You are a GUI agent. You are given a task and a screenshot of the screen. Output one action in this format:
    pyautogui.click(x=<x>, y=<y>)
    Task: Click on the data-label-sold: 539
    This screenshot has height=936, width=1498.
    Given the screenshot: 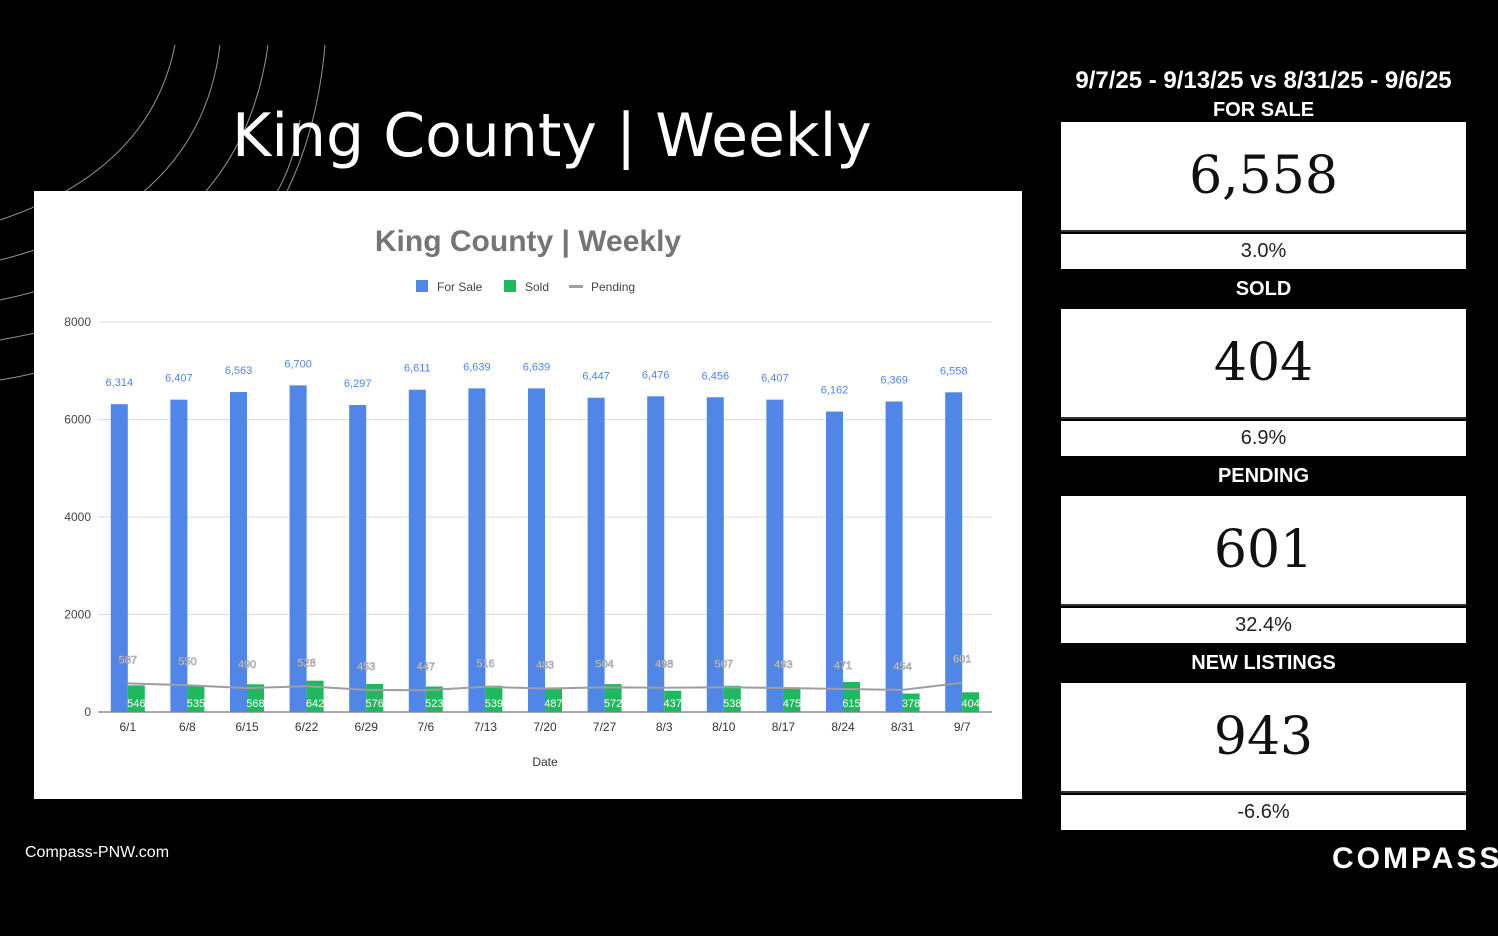 What is the action you would take?
    pyautogui.click(x=494, y=704)
    